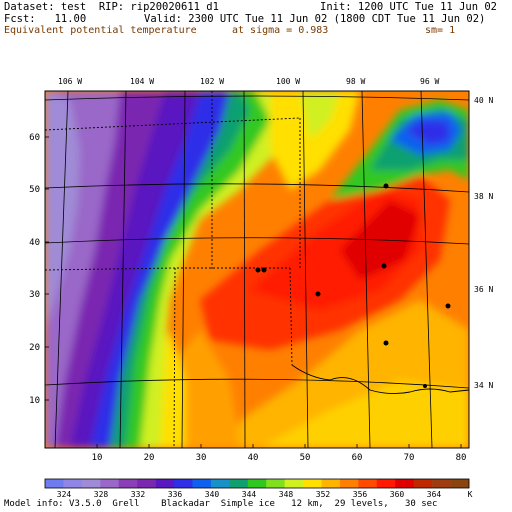 This screenshot has height=512, width=512. Describe the element at coordinates (429, 81) in the screenshot. I see `lon-label-5: 96 W` at that location.